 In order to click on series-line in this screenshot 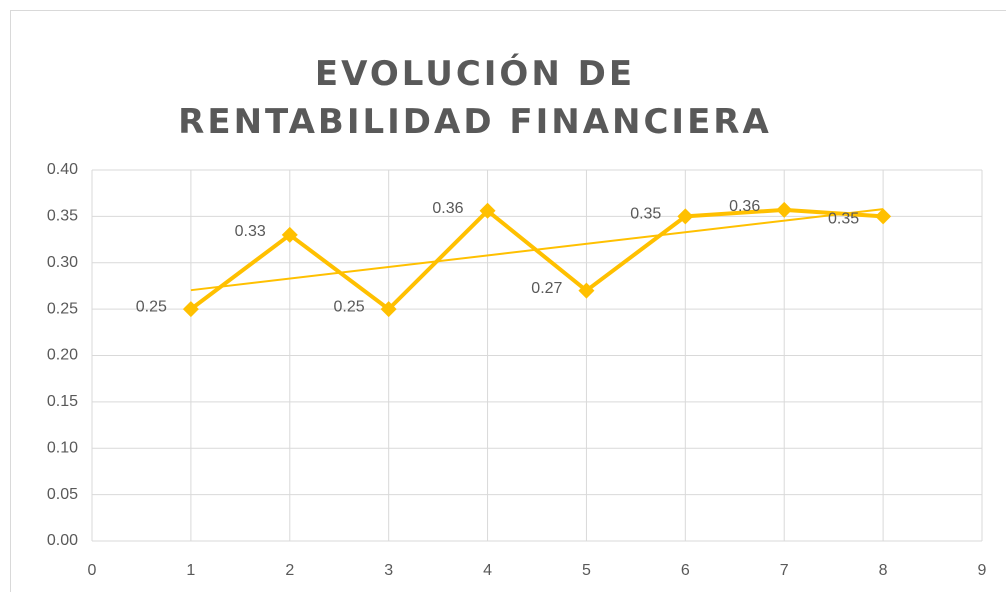, I will do `click(536, 259)`.